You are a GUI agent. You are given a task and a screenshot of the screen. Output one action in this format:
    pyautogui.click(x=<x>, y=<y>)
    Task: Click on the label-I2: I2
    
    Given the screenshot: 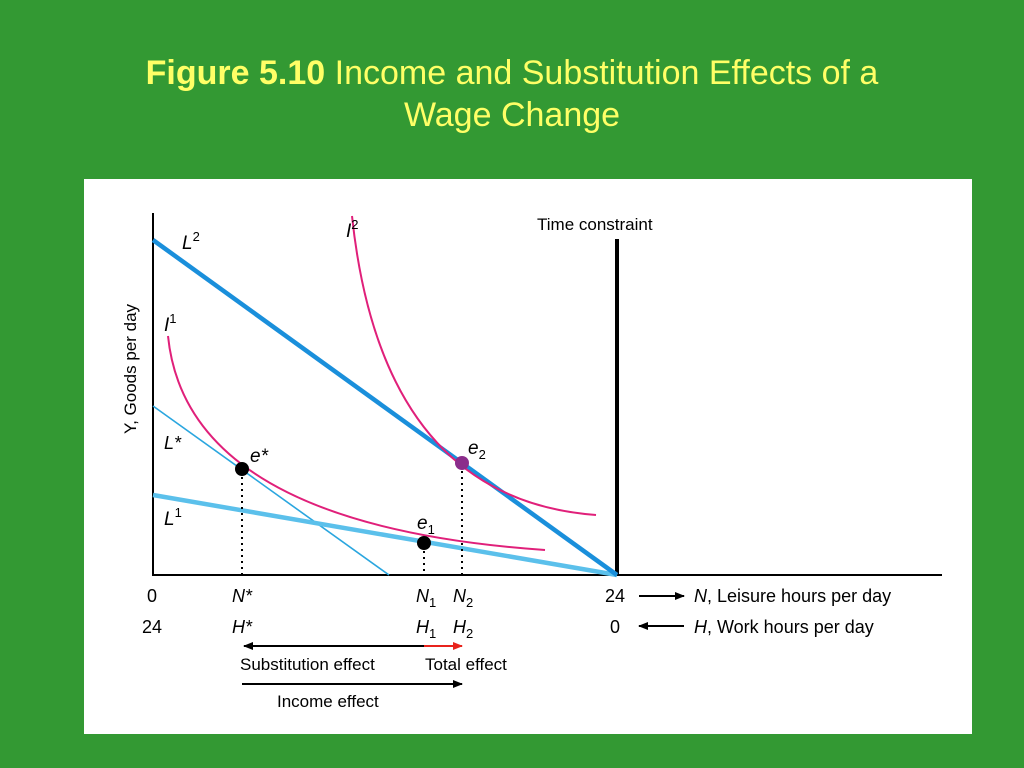 What is the action you would take?
    pyautogui.click(x=352, y=229)
    